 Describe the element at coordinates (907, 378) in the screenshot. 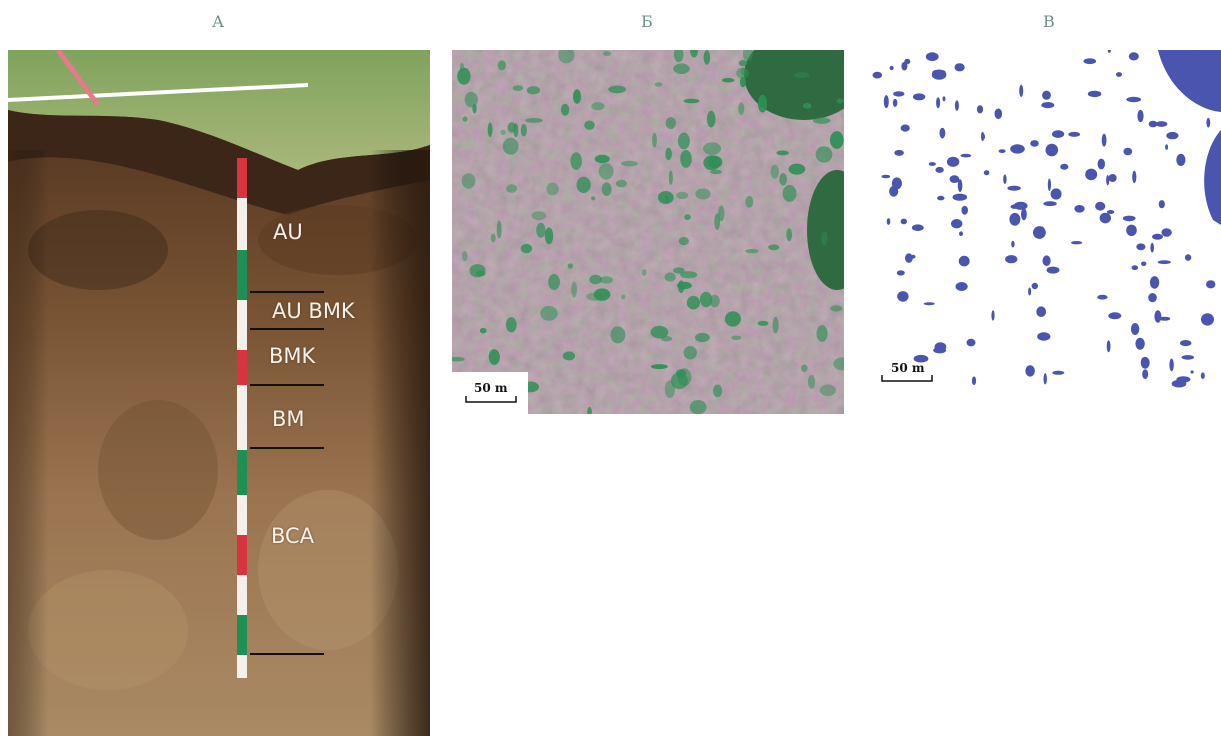

I see `mask-scale-bar-line` at that location.